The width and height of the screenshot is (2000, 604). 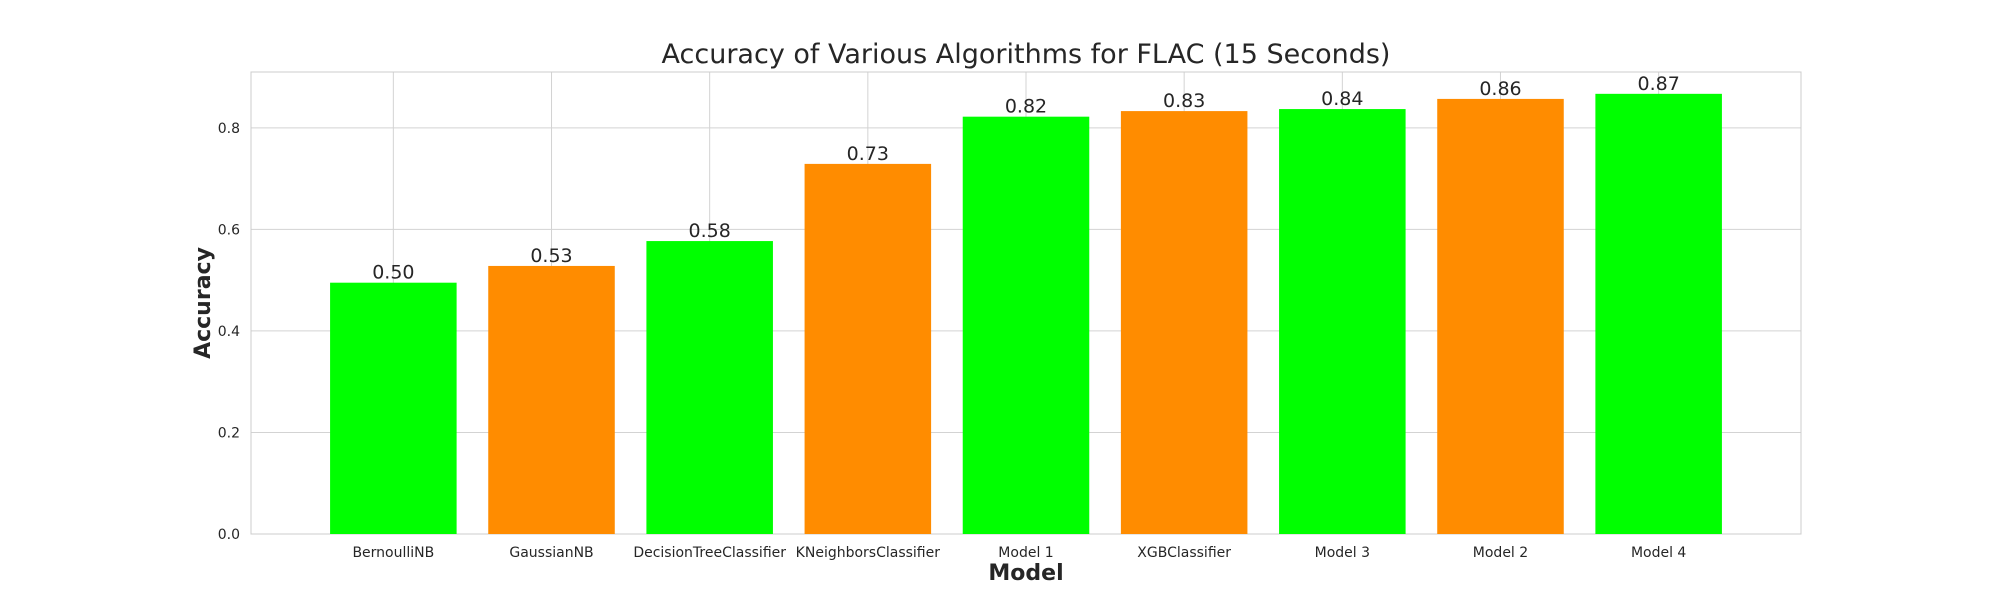 I want to click on x-tick-label: Model 4, so click(x=1658, y=553).